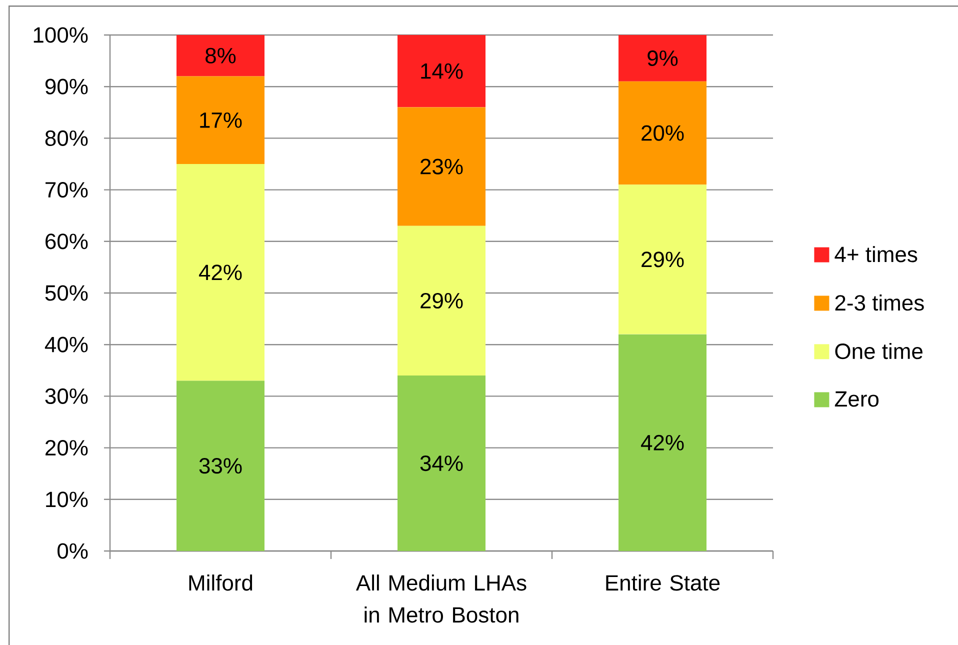  What do you see at coordinates (441, 598) in the screenshot?
I see `x-tick-label: All Medium LHAs in Metro Boston` at bounding box center [441, 598].